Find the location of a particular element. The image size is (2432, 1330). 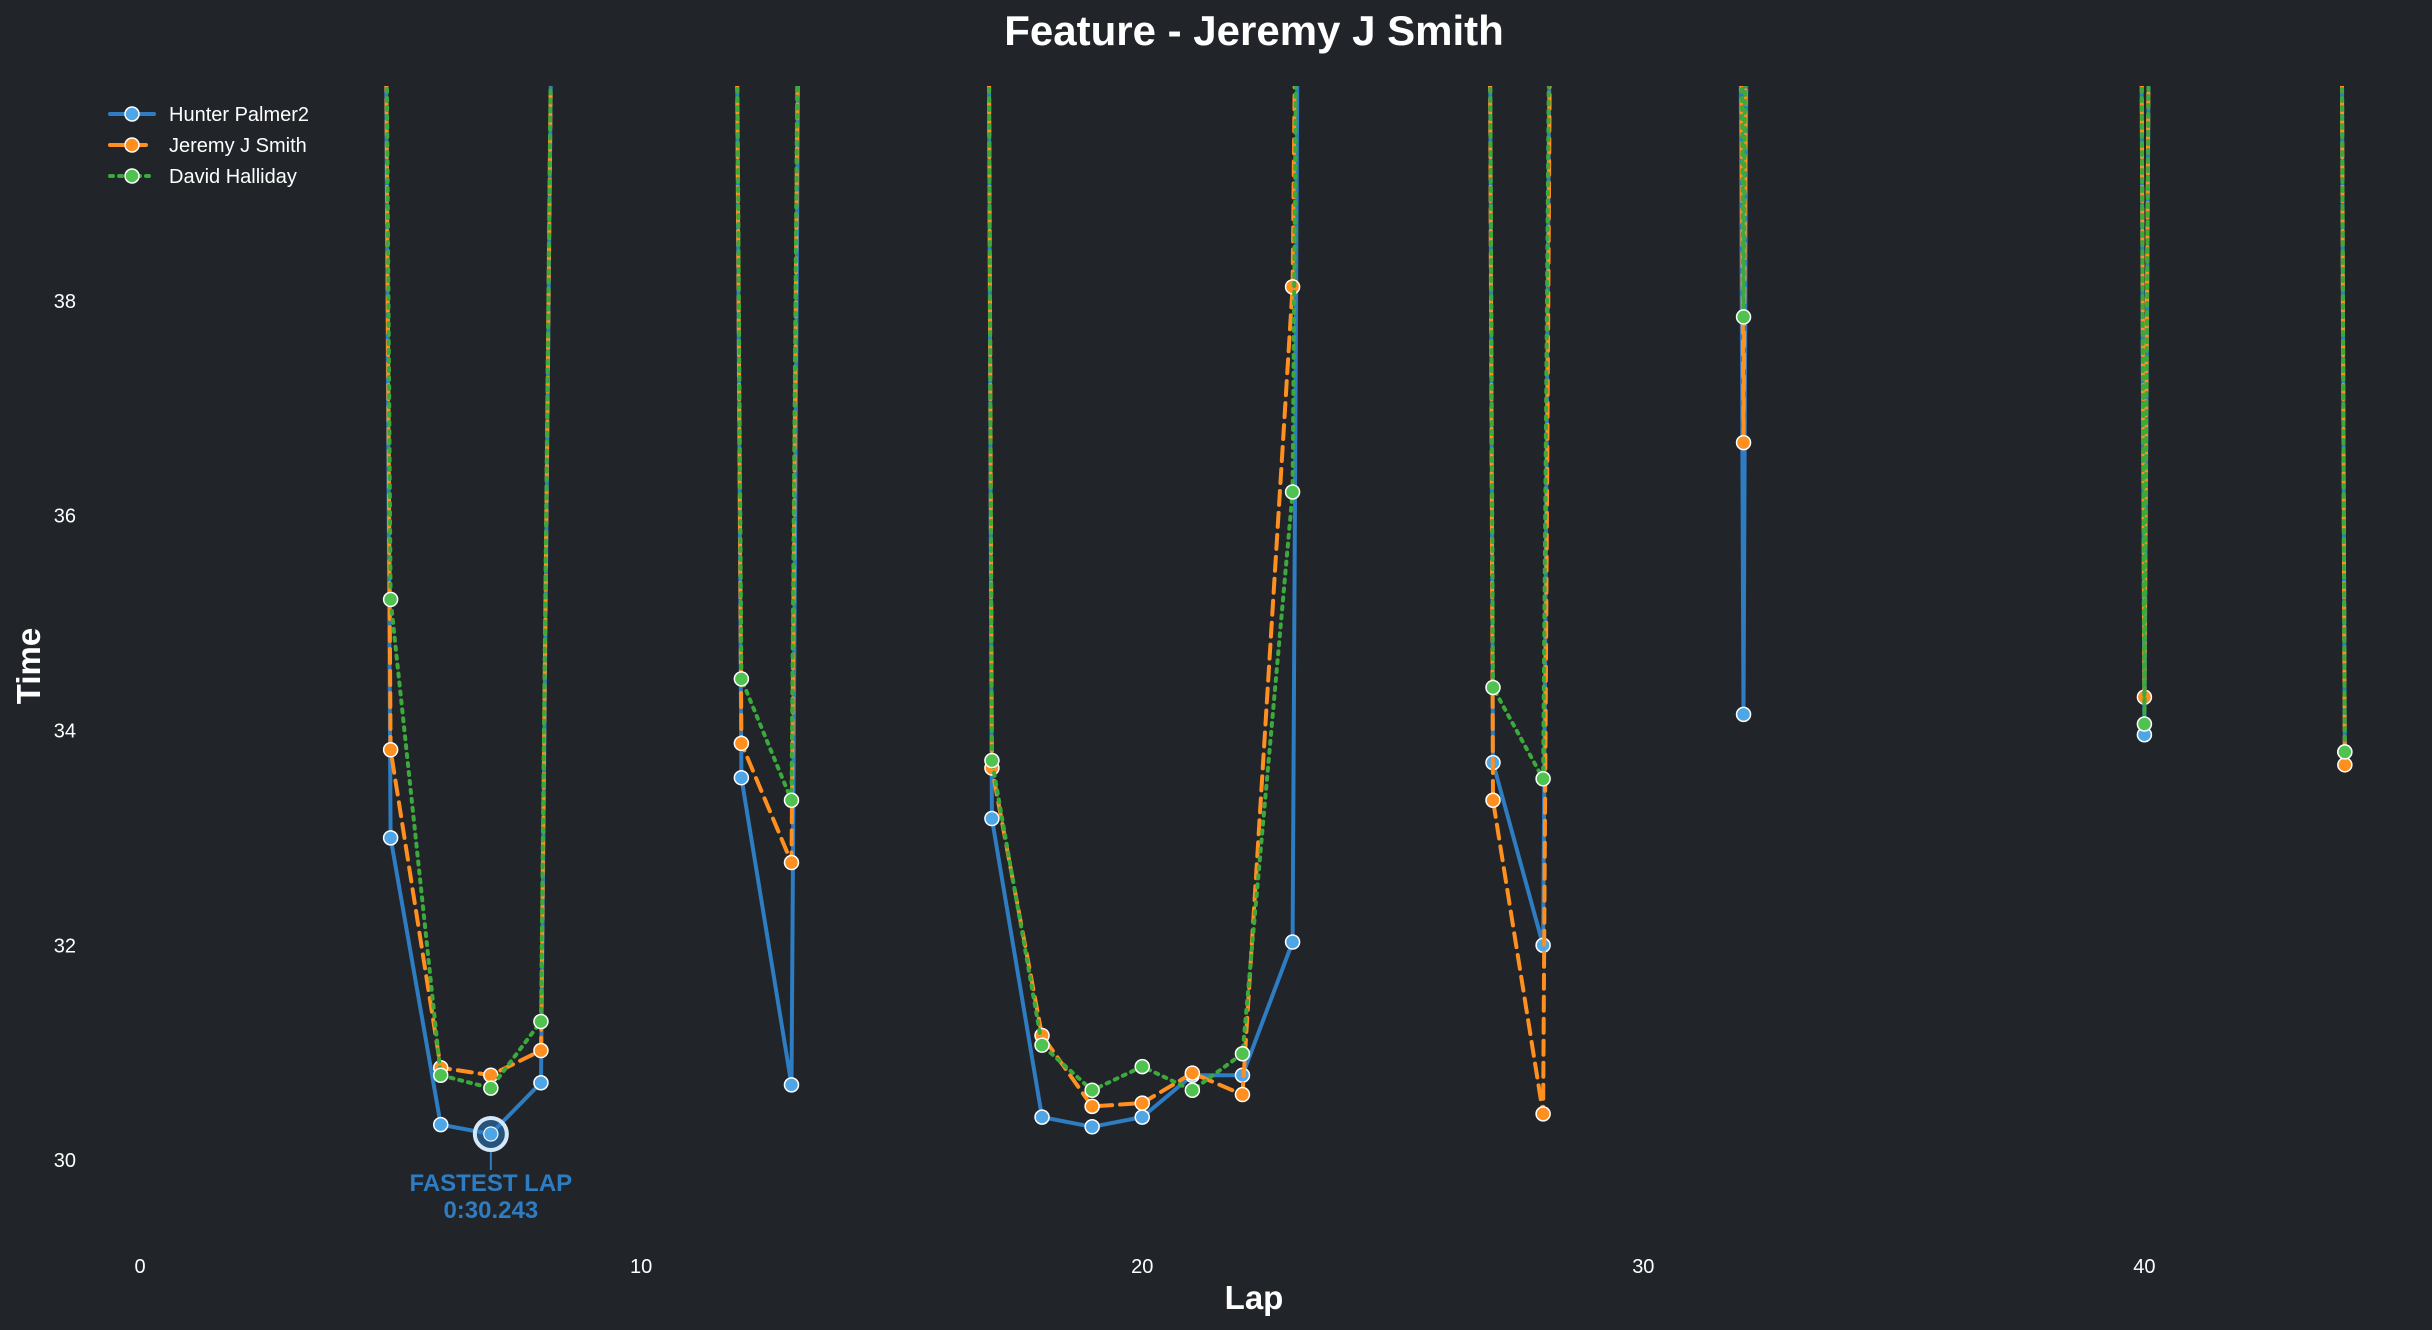

y-tick-label: 34 is located at coordinates (65, 731).